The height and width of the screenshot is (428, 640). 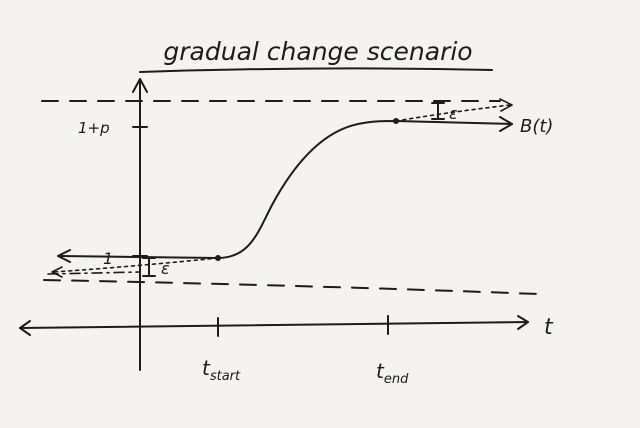 I want to click on curve-label: B(t), so click(x=536, y=126).